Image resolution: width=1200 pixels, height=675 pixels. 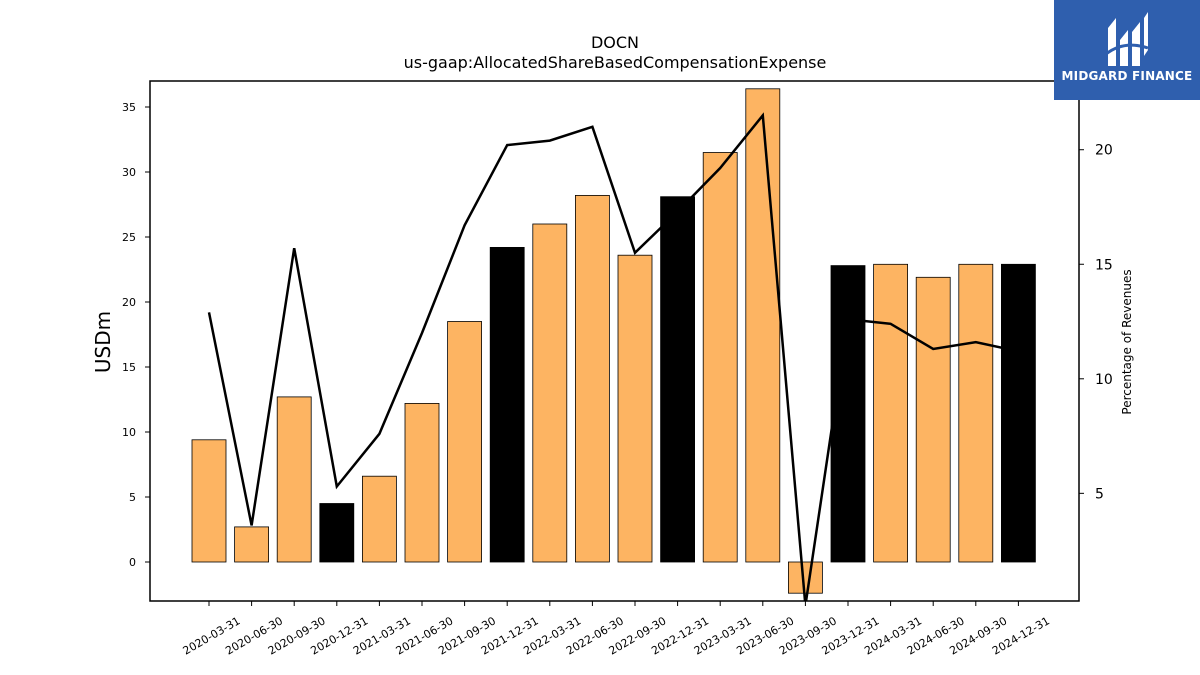 I want to click on y-axis-ticks: 0 5 10 15 20 25 30 35, so click(x=136, y=335).